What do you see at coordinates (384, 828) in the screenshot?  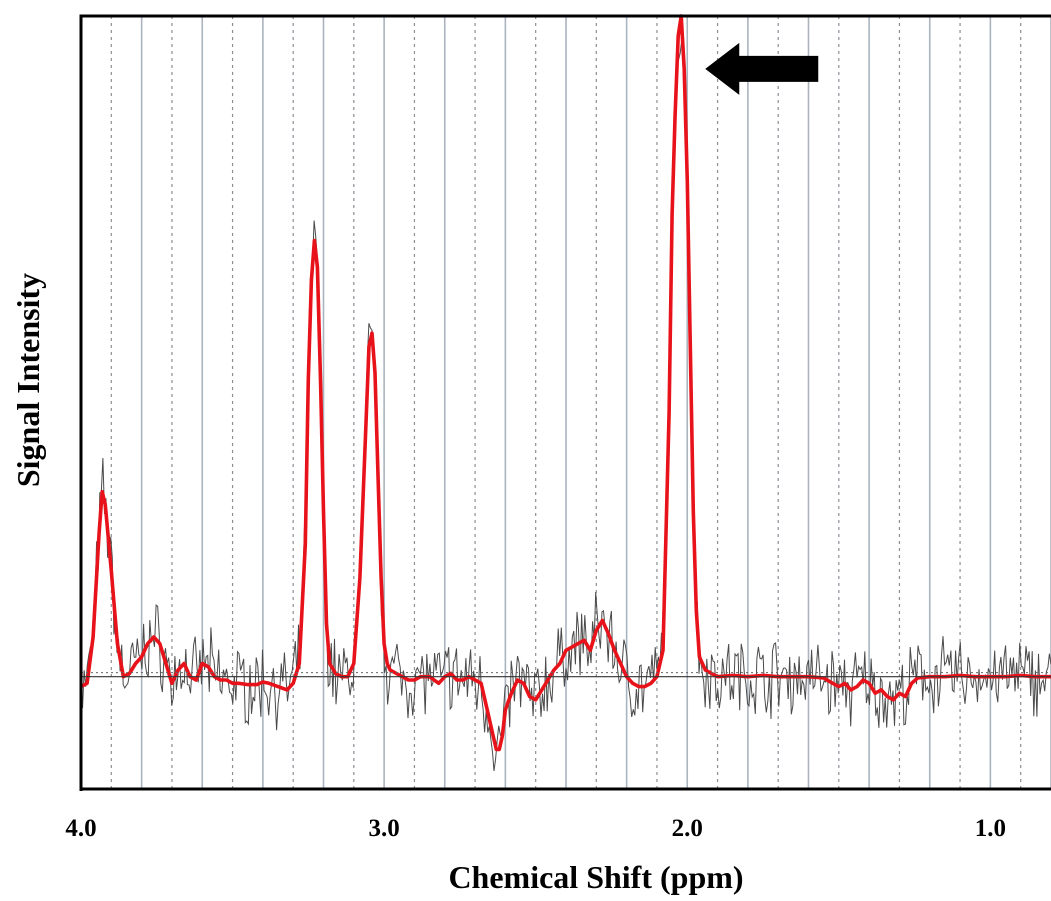 I see `x-tick-label: 3.0` at bounding box center [384, 828].